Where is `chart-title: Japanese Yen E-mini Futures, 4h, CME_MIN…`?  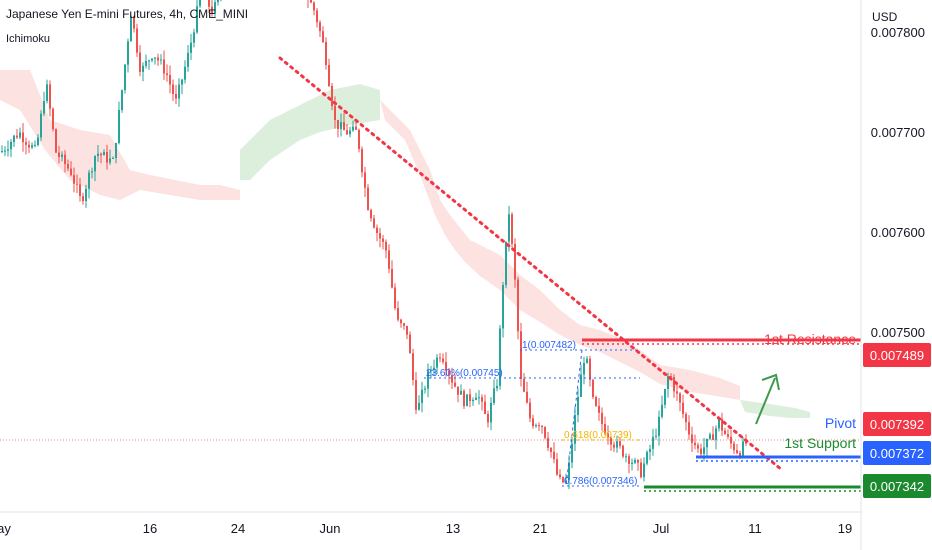
chart-title: Japanese Yen E-mini Futures, 4h, CME_MIN… is located at coordinates (127, 14).